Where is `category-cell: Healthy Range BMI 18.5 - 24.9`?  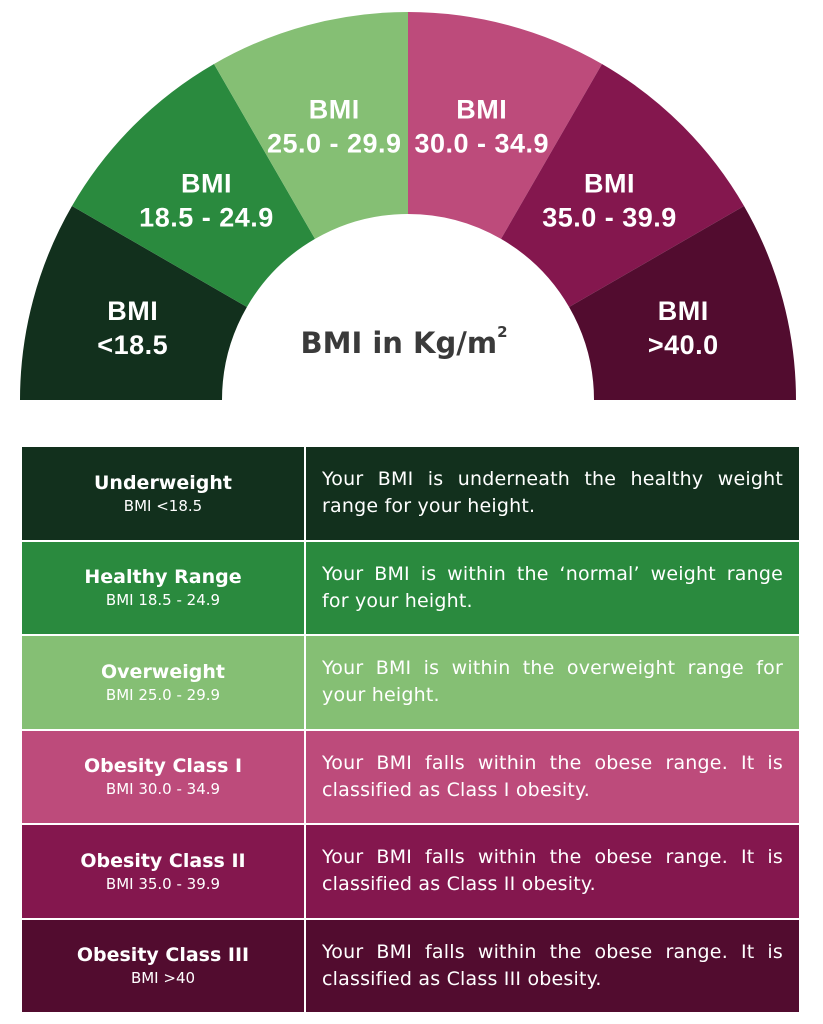
category-cell: Healthy Range BMI 18.5 - 24.9 is located at coordinates (163, 587).